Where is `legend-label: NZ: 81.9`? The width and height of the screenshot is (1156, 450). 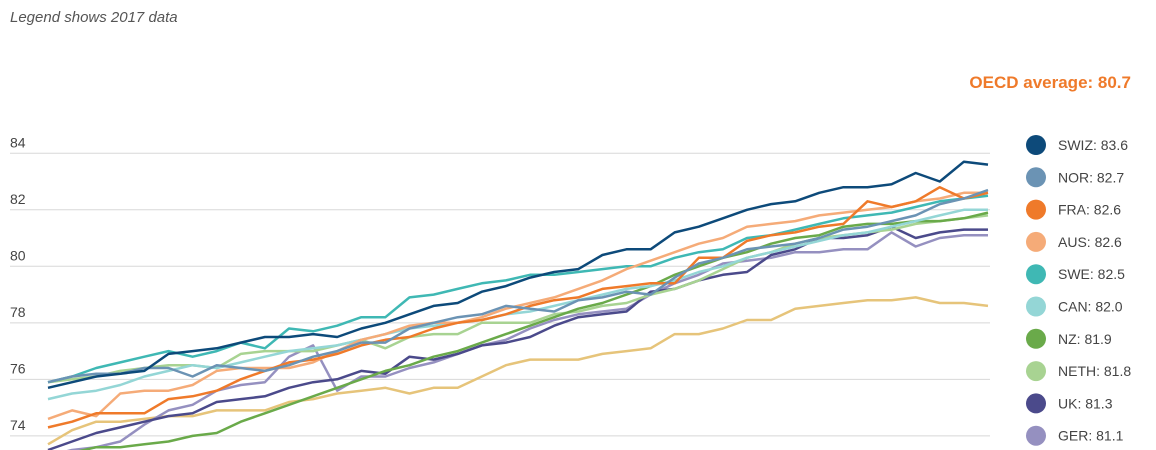 legend-label: NZ: 81.9 is located at coordinates (1085, 339).